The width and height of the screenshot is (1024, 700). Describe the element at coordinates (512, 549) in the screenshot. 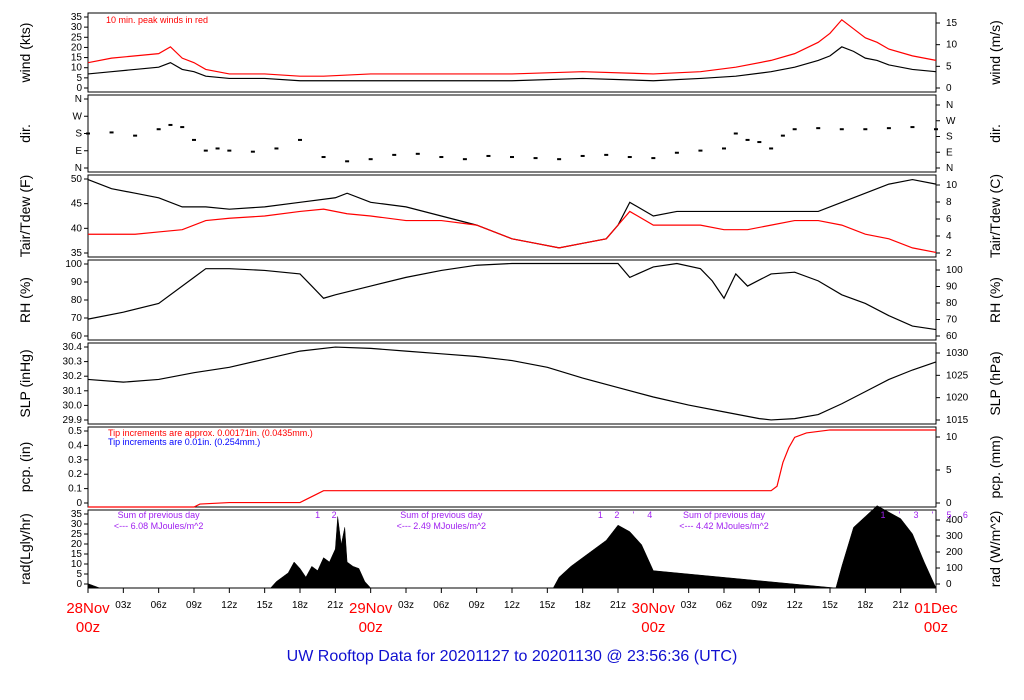

I see `rad-frame` at that location.